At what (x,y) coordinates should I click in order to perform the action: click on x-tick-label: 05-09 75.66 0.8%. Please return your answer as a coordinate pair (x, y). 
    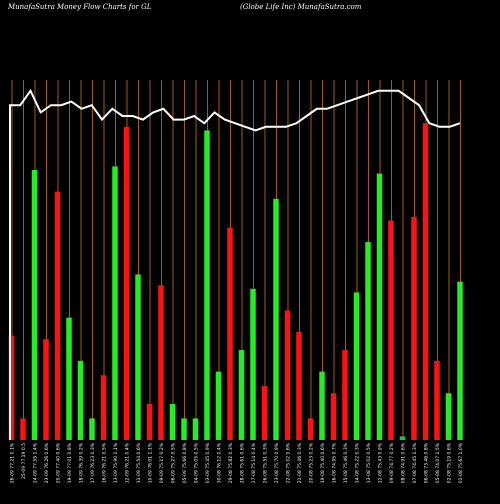
    Looking at the image, I should click on (185, 462).